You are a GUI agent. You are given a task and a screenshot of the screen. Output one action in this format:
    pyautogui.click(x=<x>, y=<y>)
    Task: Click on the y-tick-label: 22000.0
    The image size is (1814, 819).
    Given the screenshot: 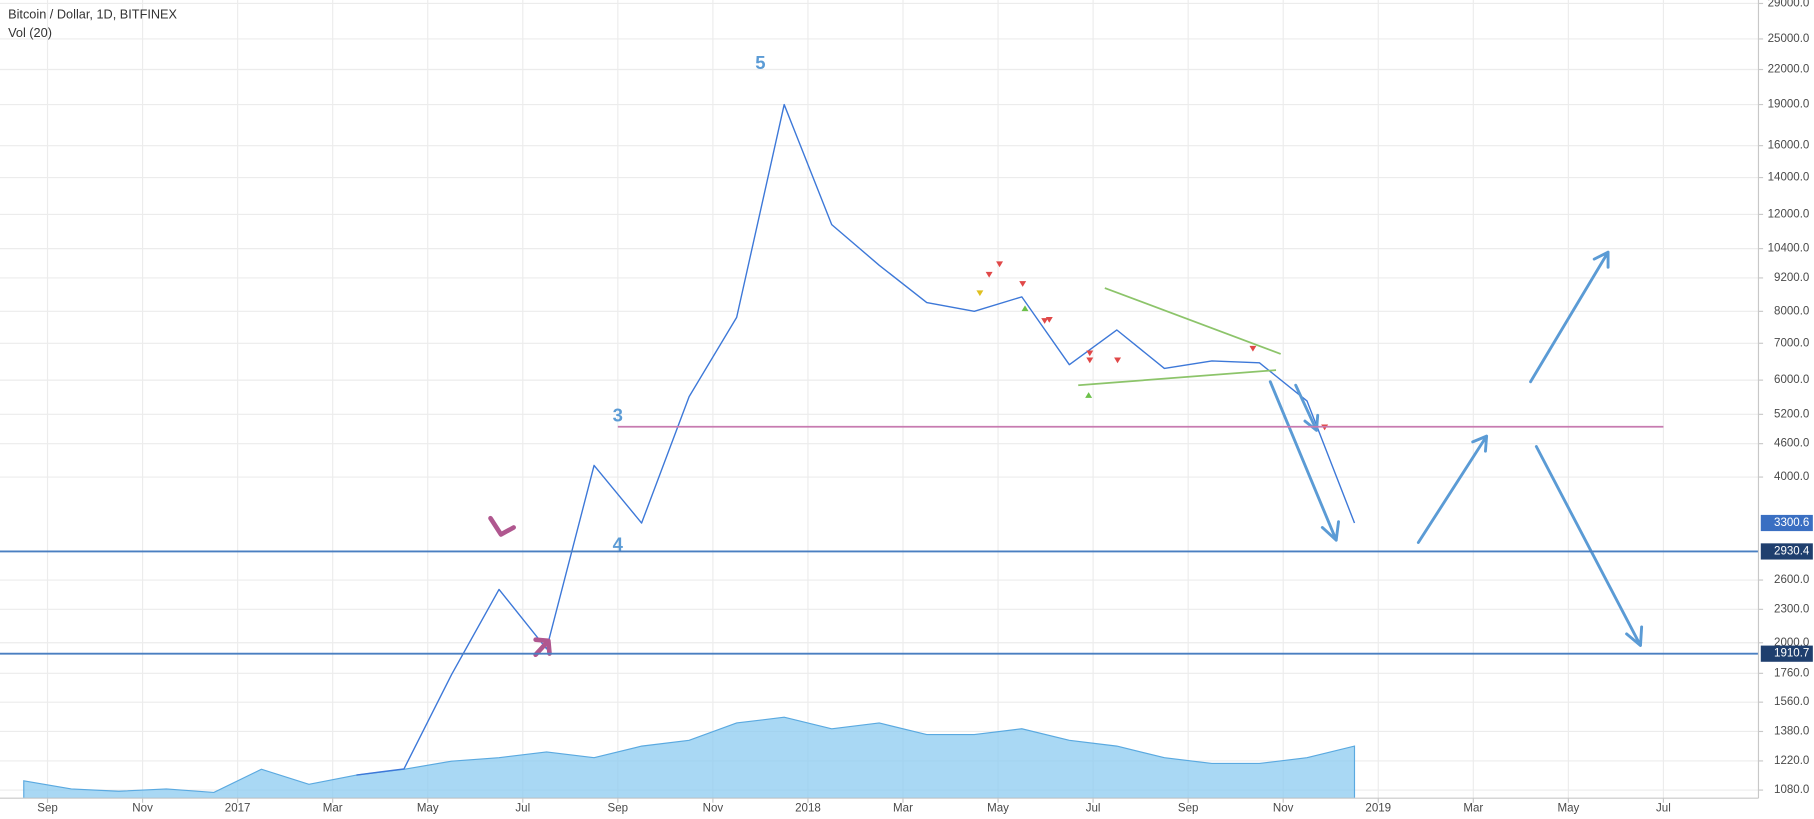 What is the action you would take?
    pyautogui.click(x=1789, y=70)
    